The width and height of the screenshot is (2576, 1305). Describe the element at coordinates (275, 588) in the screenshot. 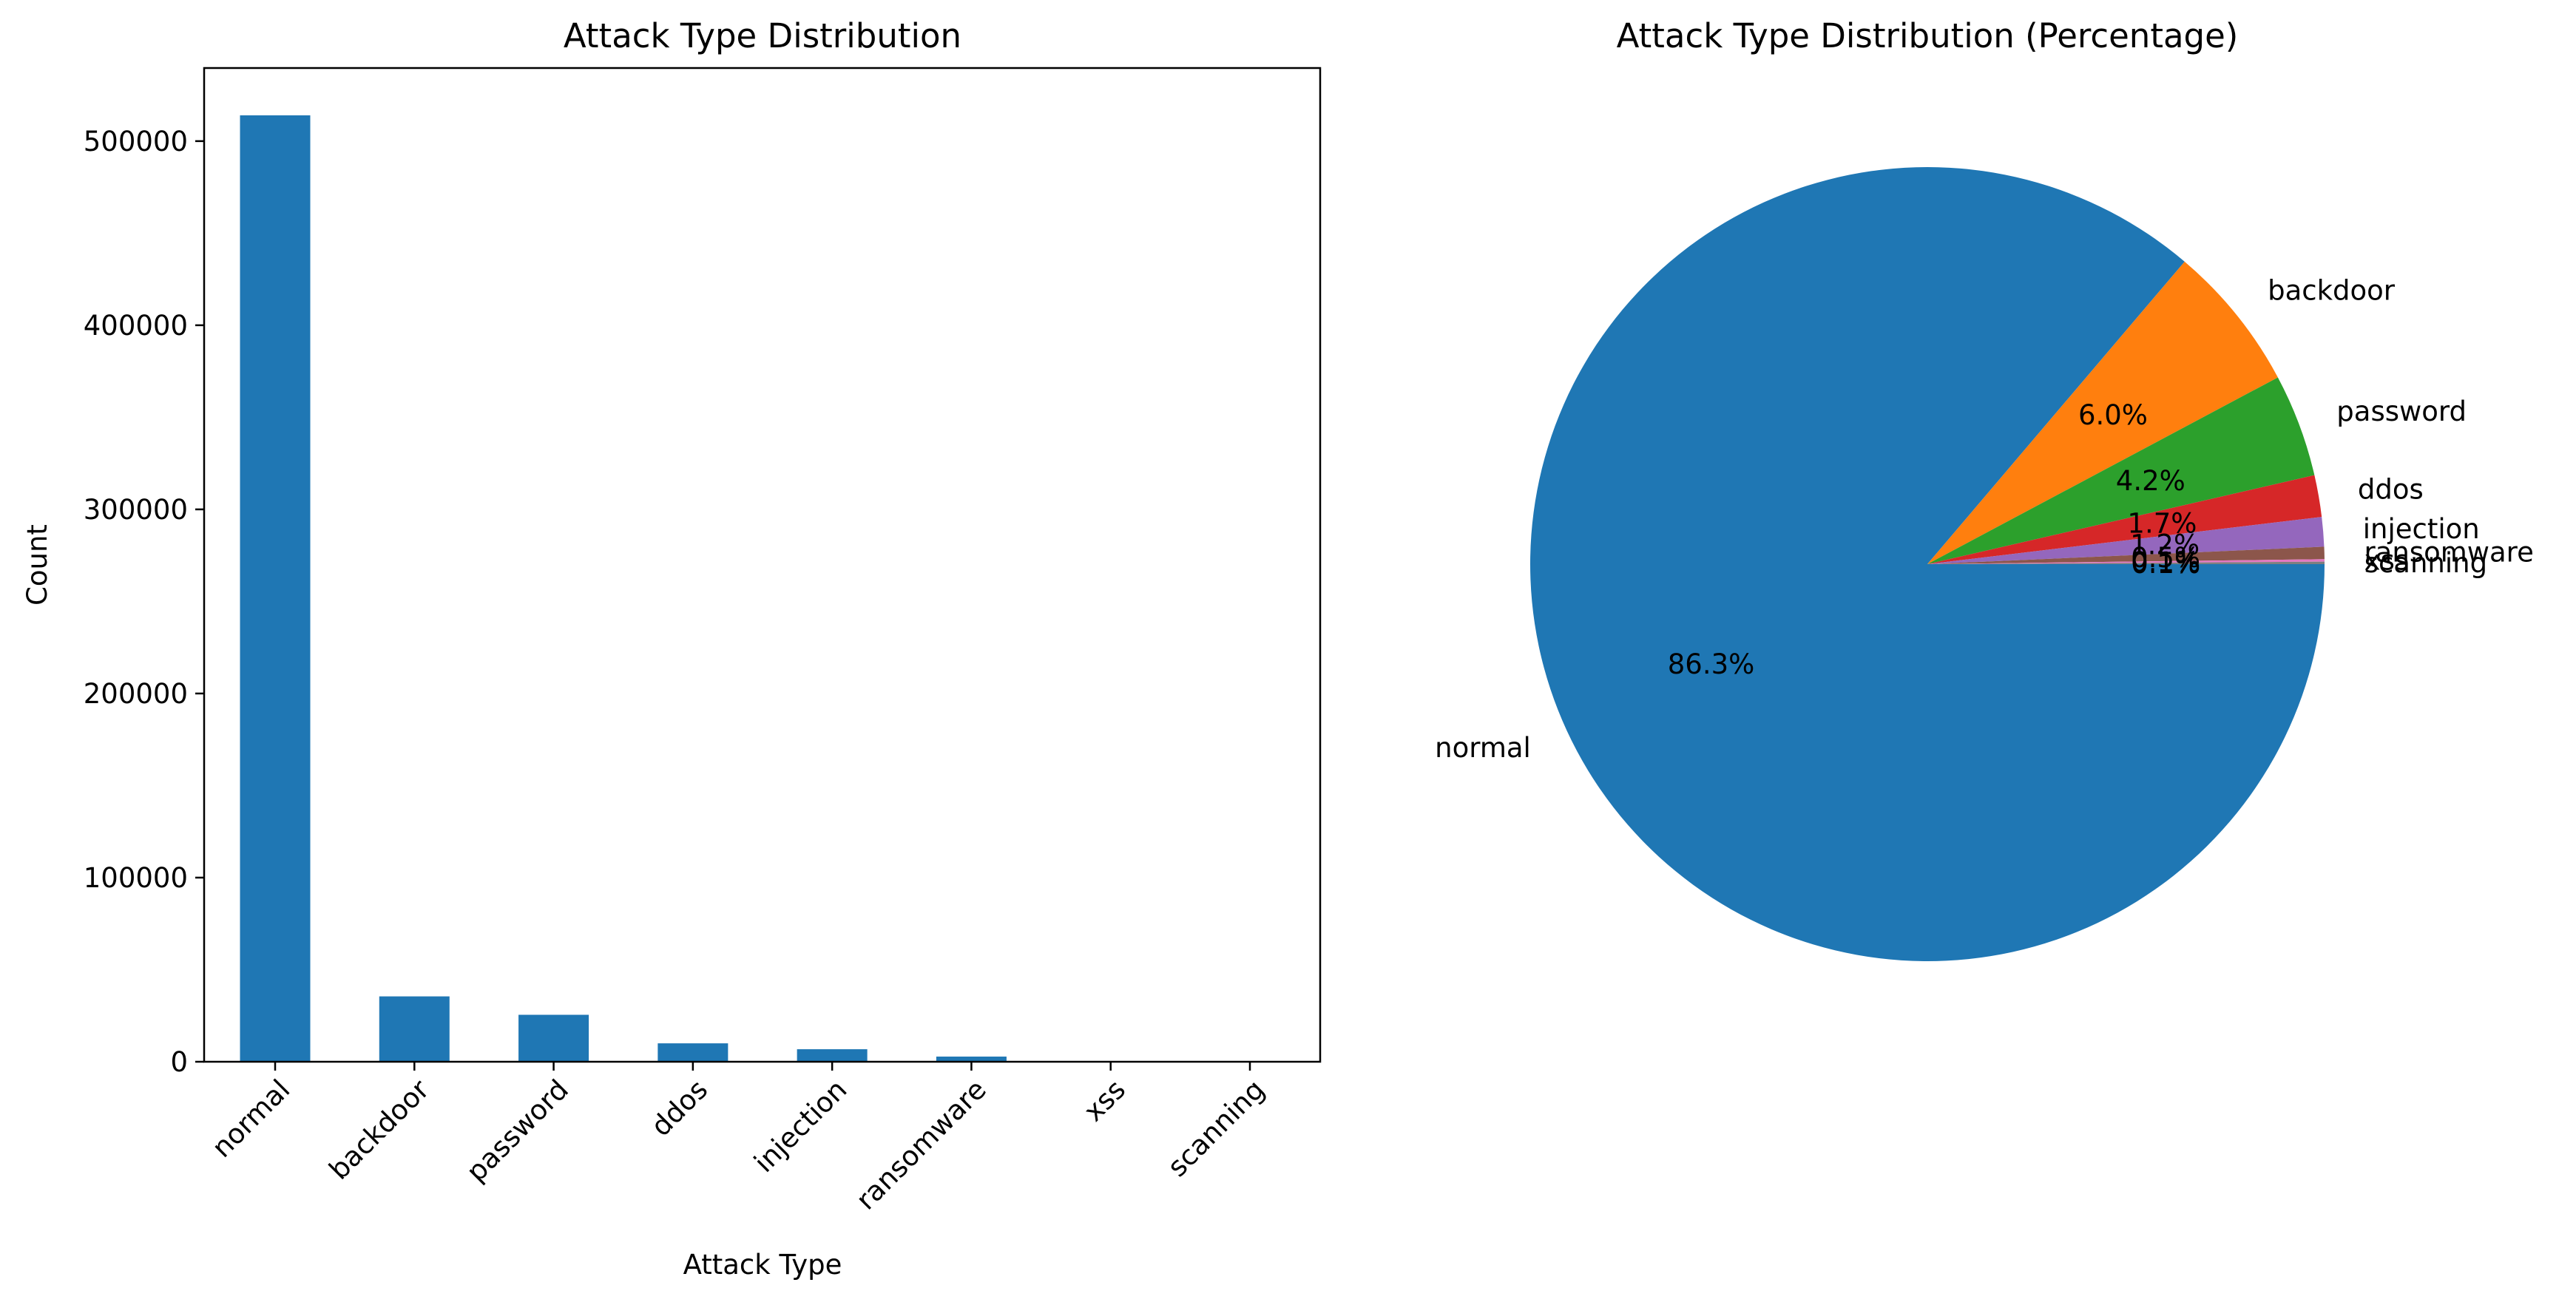

I see `bar-normal` at that location.